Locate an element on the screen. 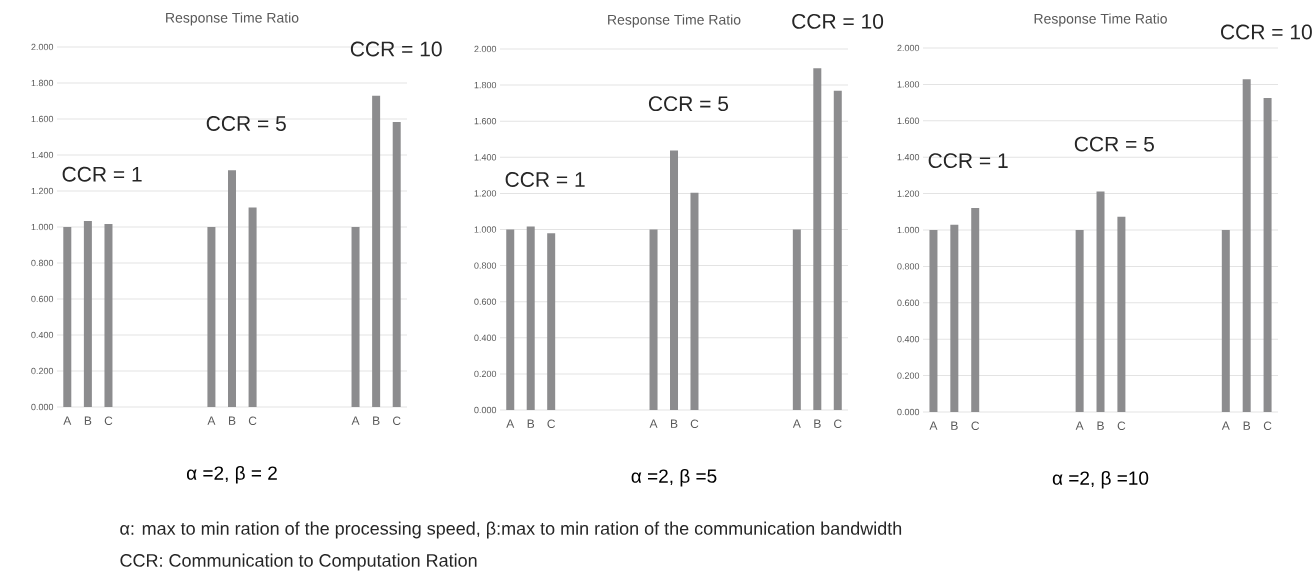 Image resolution: width=1313 pixels, height=578 pixels. text: CCR: Communication to Computation Ration is located at coordinates (298, 562).